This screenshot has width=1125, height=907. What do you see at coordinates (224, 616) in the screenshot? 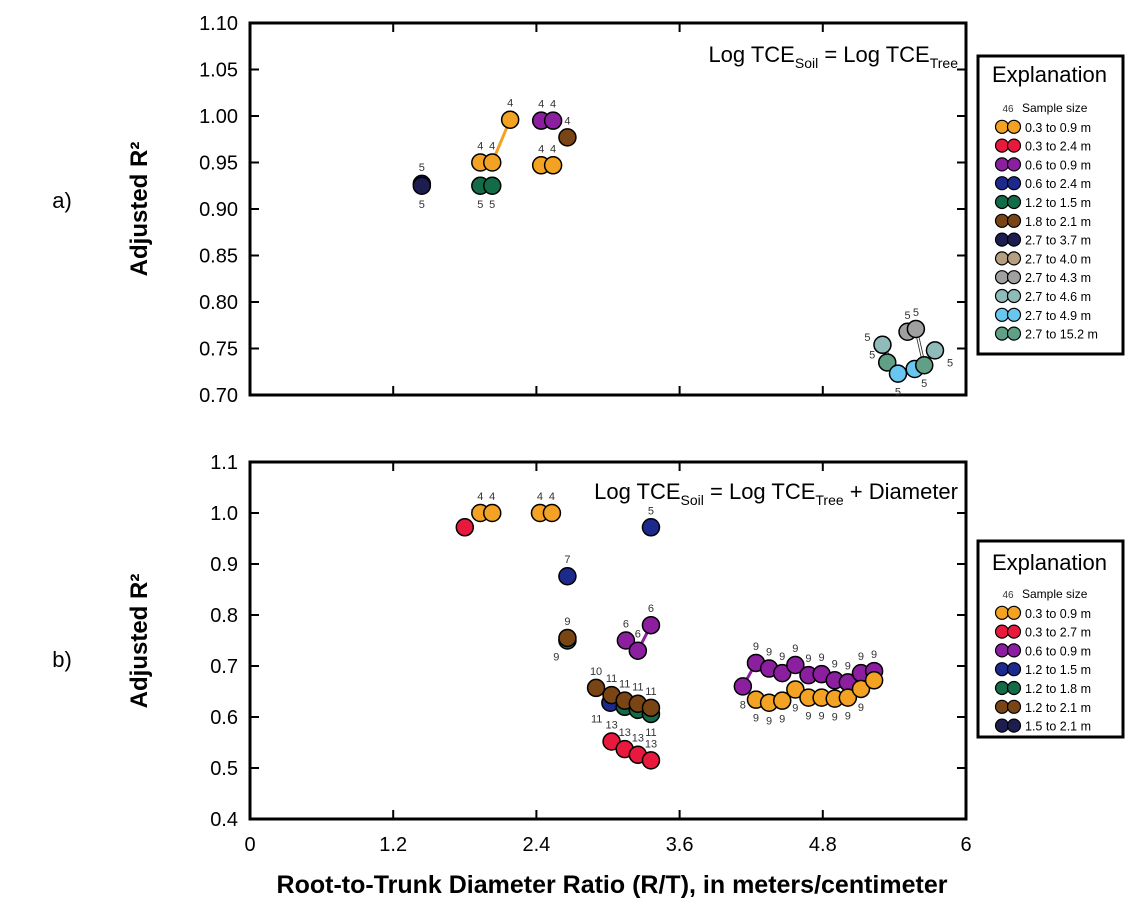
I see `y-tick-label: 0.8` at bounding box center [224, 616].